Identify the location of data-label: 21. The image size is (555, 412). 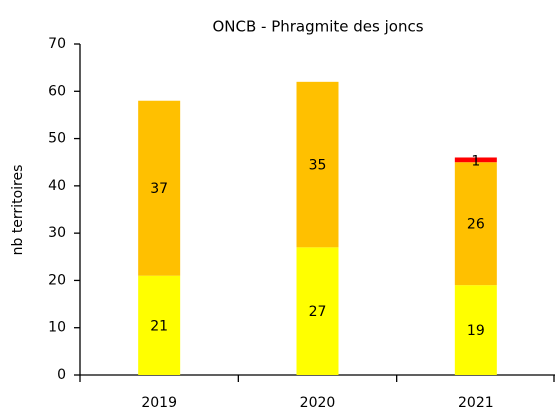
(159, 326).